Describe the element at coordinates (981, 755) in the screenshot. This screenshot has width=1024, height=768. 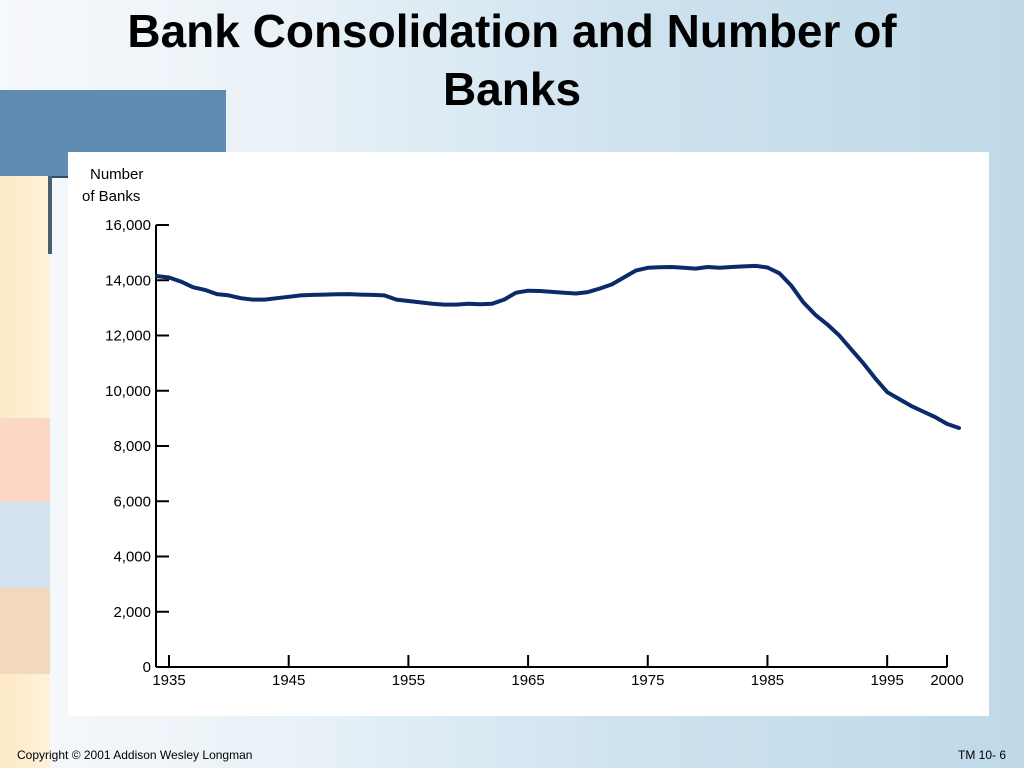
I see `slide-number: TM 10- 6` at that location.